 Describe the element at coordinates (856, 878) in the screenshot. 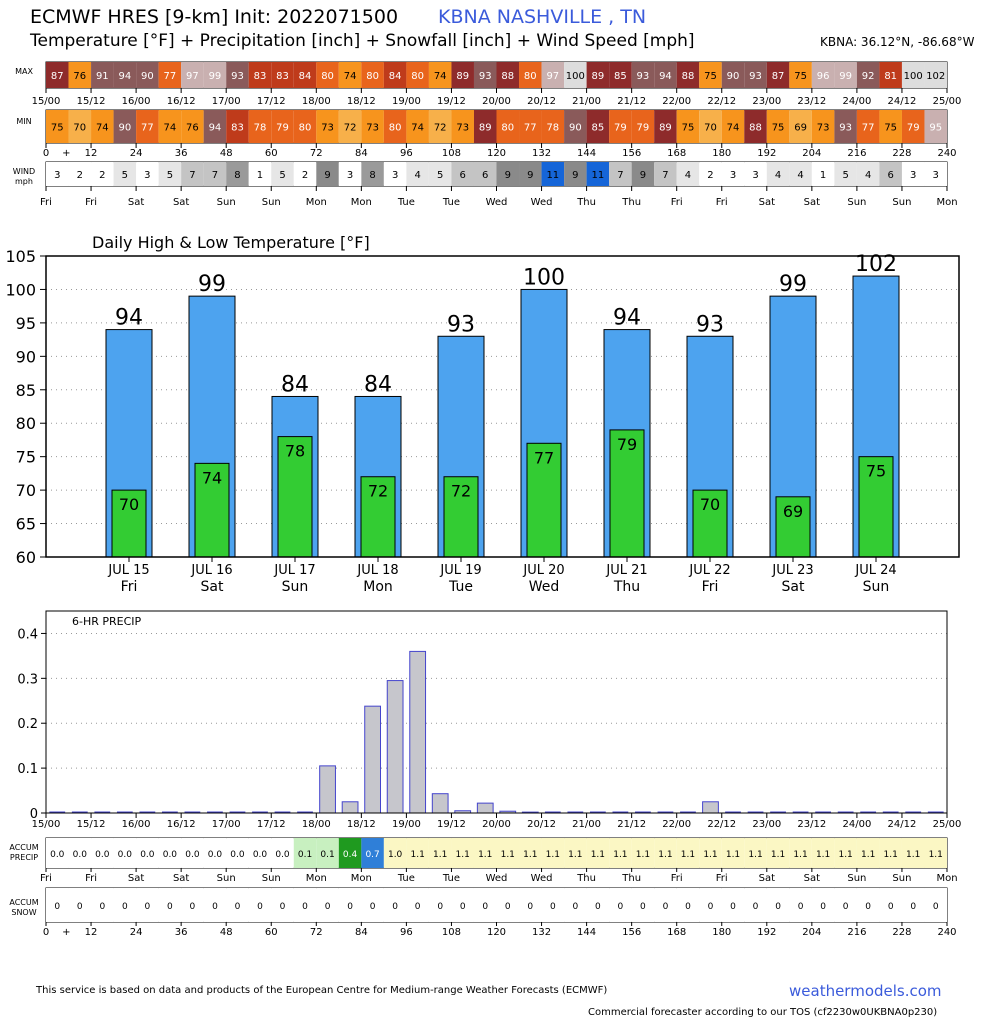

I see `accum-day-label: Sun` at that location.